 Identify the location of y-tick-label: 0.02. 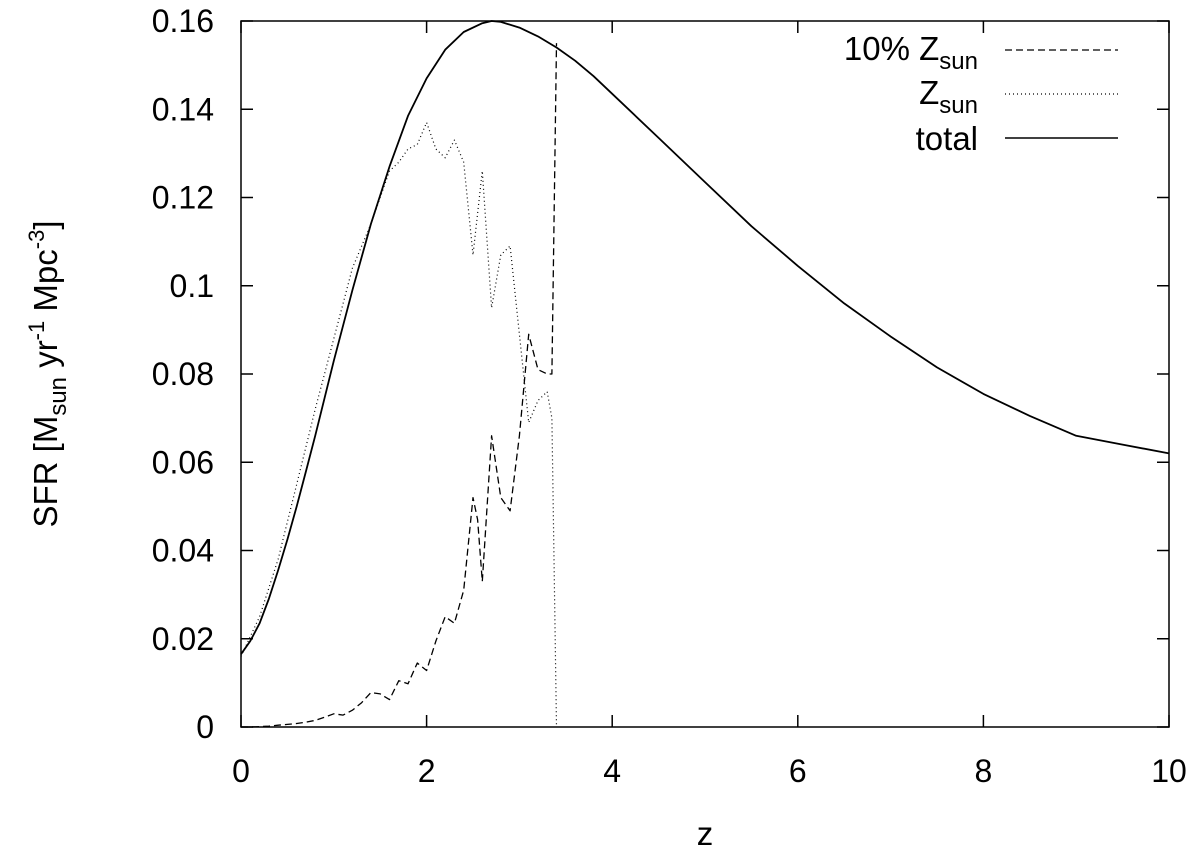
(183, 639).